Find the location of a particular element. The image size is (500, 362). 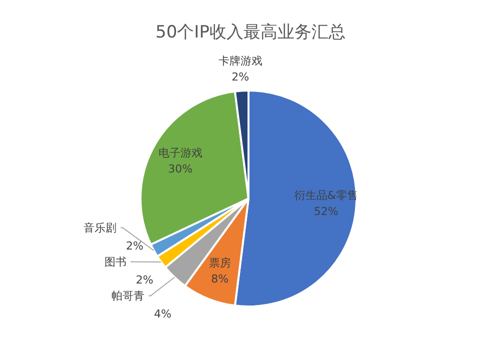

data-label: 8% is located at coordinates (220, 279).